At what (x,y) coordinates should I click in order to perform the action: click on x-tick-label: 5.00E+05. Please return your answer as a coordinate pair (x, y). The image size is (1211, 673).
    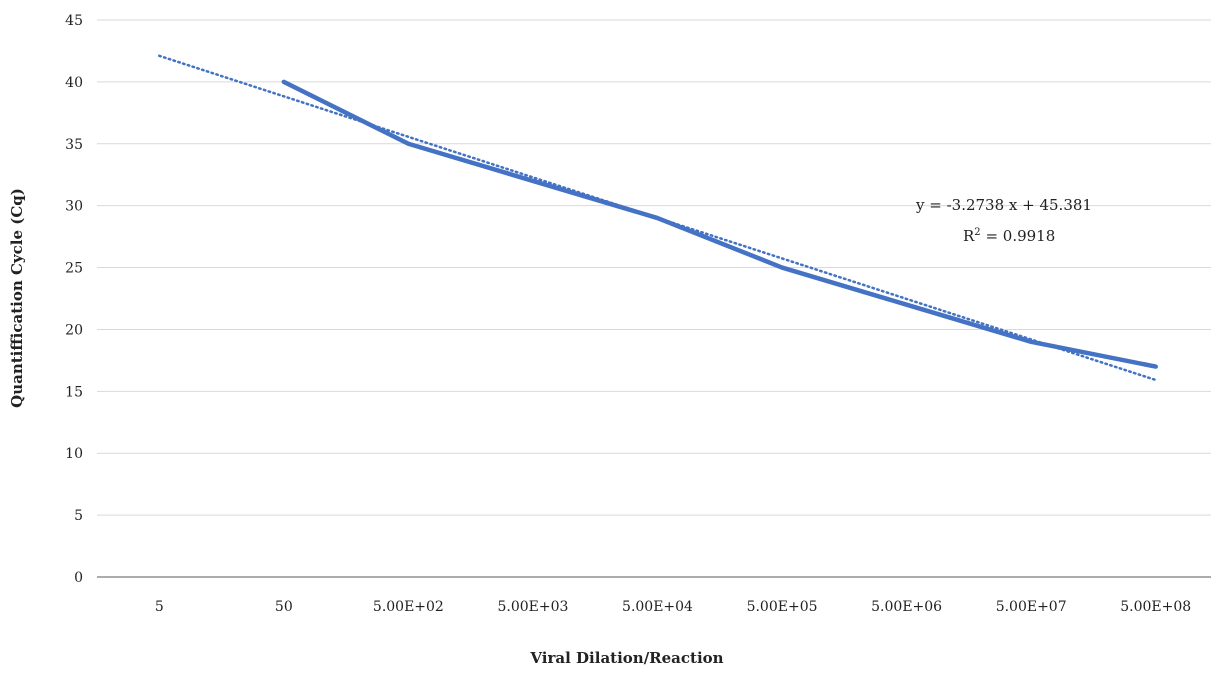
    Looking at the image, I should click on (782, 607).